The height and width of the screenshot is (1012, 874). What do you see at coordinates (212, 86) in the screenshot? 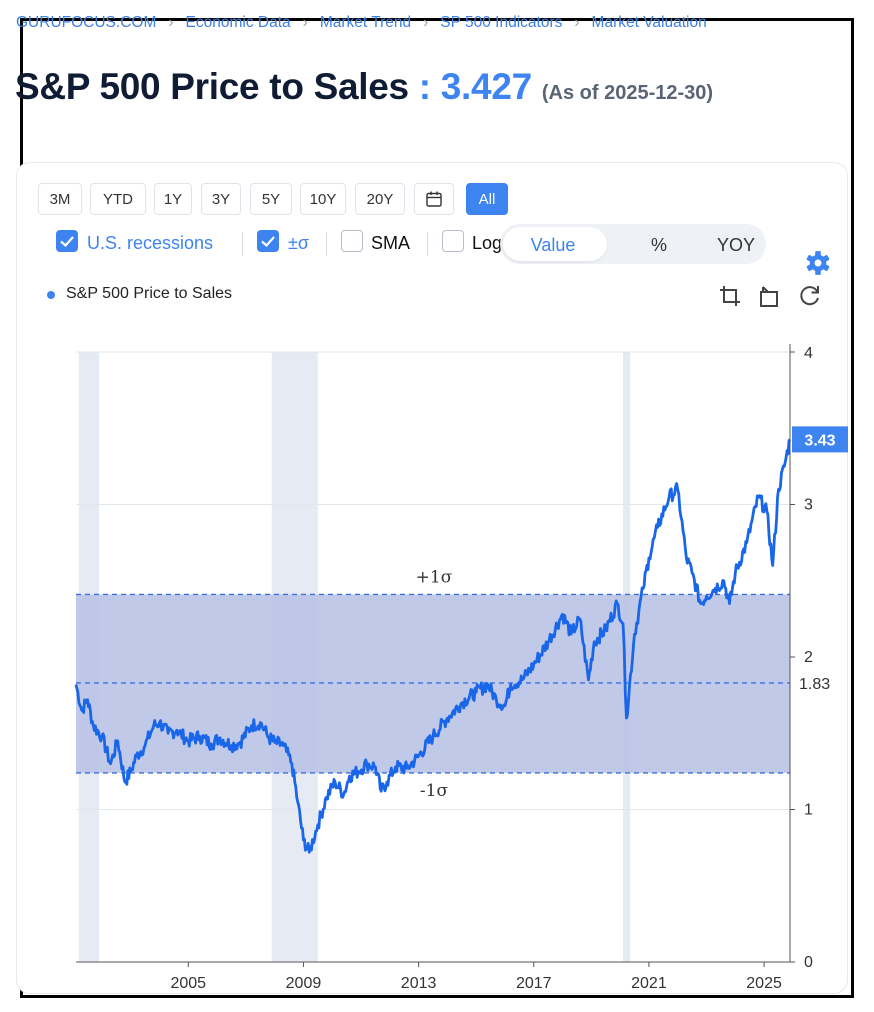
I see `title-name: S&P 500 Price to Sales` at bounding box center [212, 86].